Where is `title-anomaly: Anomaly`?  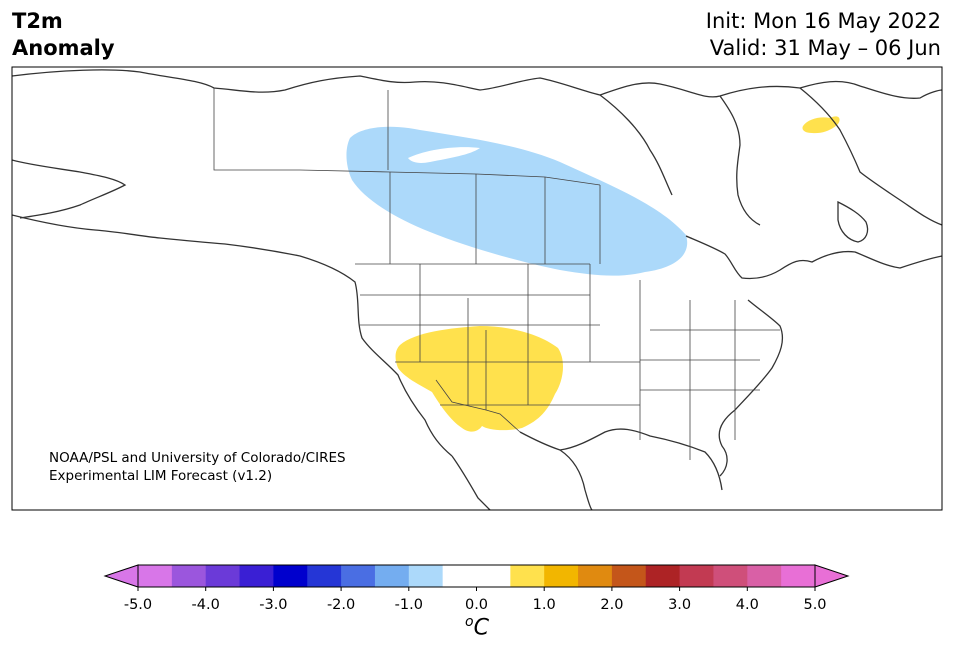
title-anomaly: Anomaly is located at coordinates (63, 48).